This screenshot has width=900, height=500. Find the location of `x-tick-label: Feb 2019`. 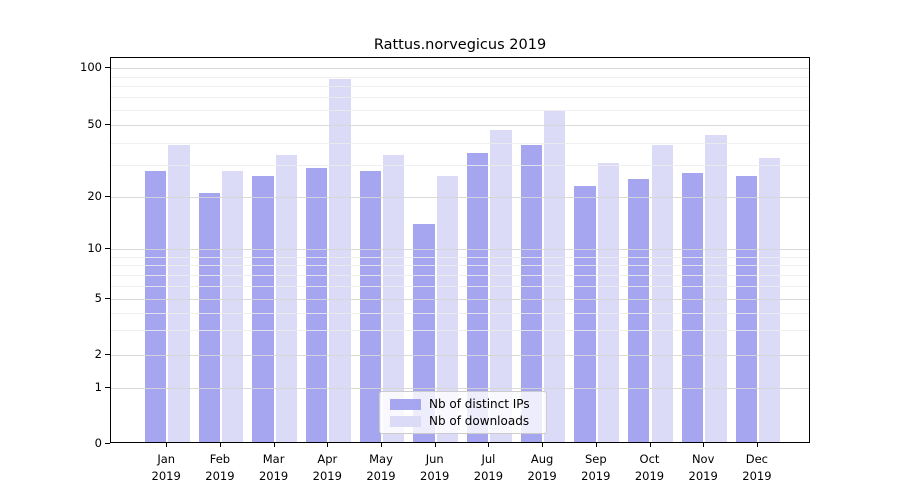

x-tick-label: Feb 2019 is located at coordinates (220, 467).